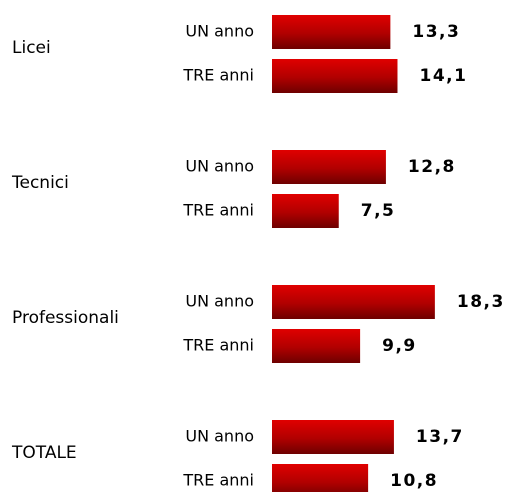 This screenshot has width=515, height=492. What do you see at coordinates (436, 32) in the screenshot?
I see `value-label: 13,3` at bounding box center [436, 32].